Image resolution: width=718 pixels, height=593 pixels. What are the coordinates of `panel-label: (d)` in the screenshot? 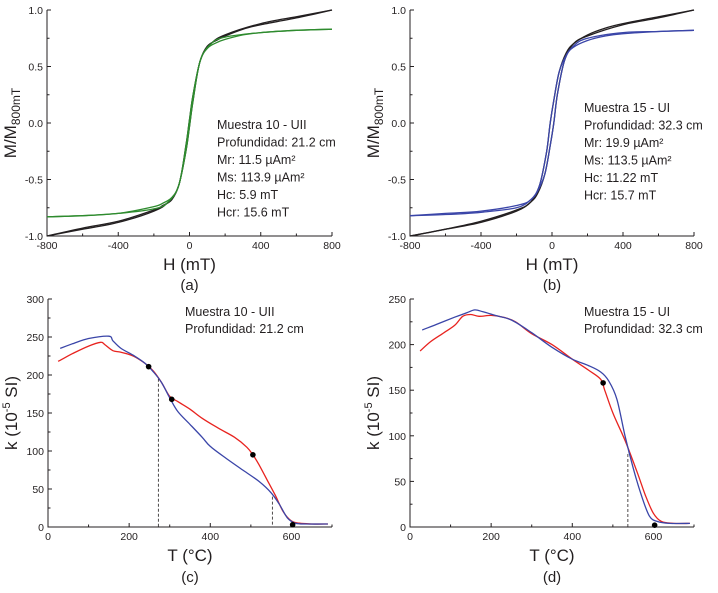 It's located at (552, 577).